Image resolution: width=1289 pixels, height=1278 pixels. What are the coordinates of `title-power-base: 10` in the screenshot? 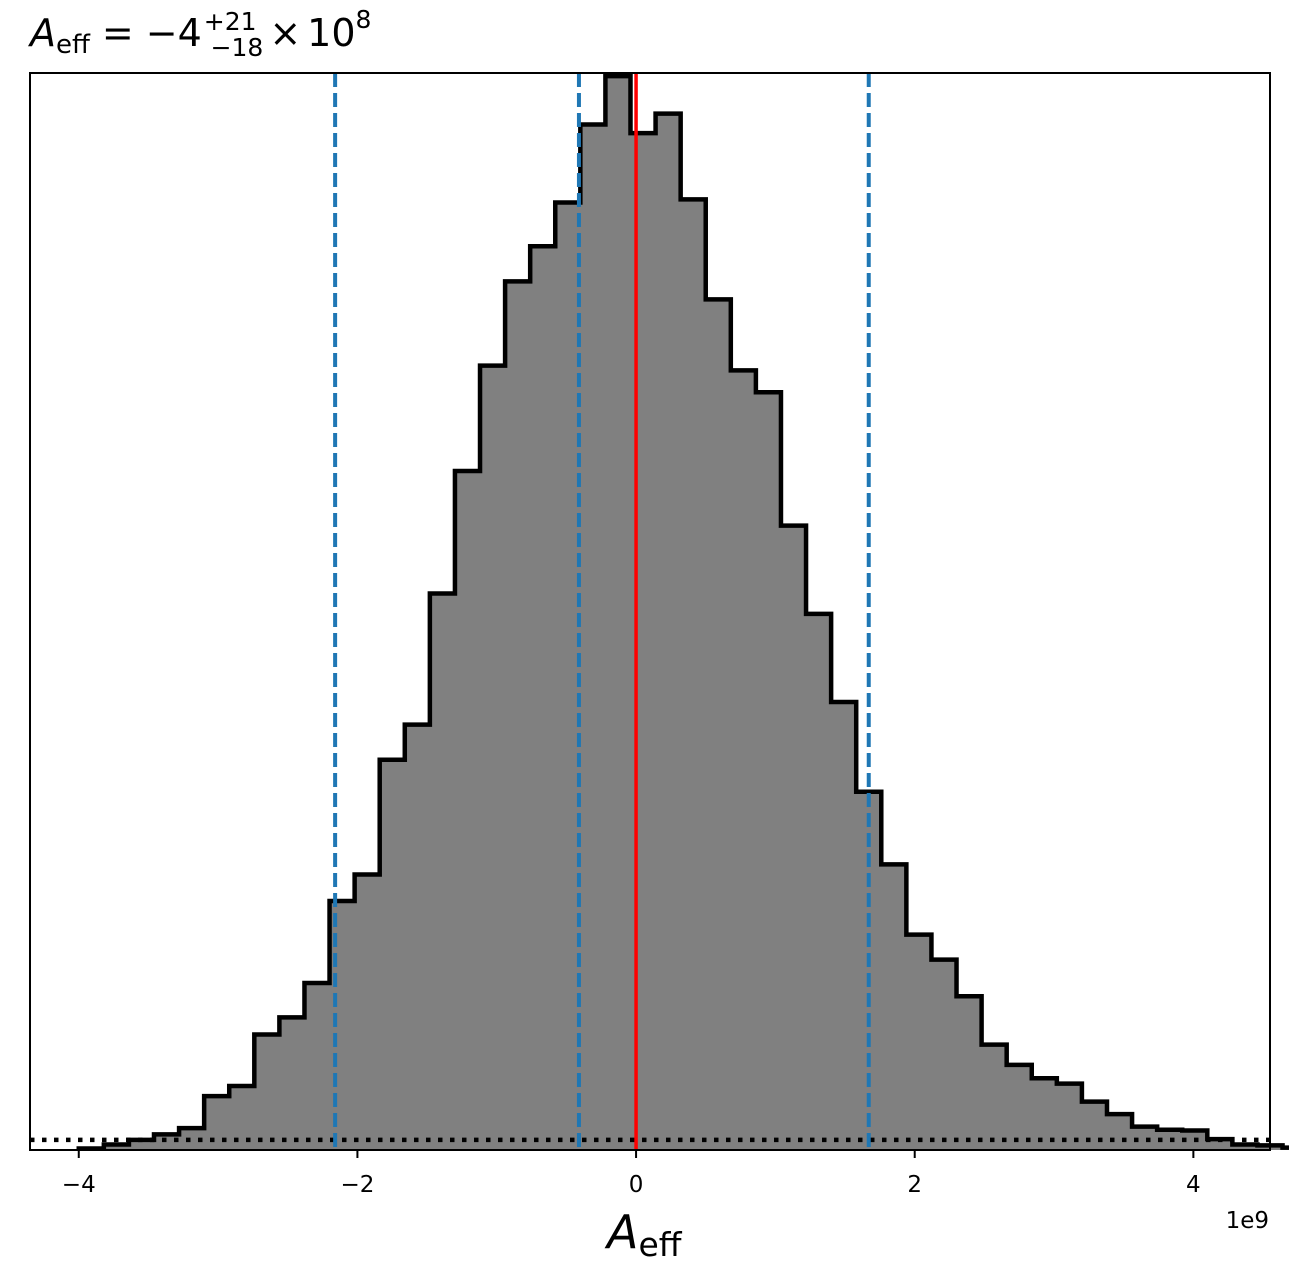 It's located at (331, 33).